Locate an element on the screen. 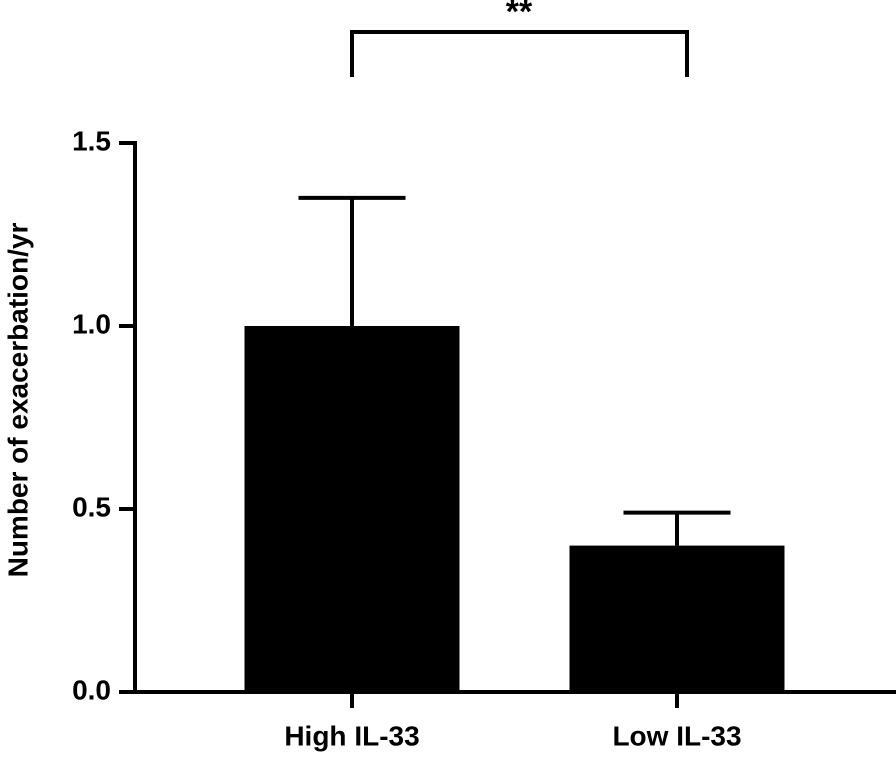 This screenshot has width=896, height=759. significance-bracket is located at coordinates (519, 53).